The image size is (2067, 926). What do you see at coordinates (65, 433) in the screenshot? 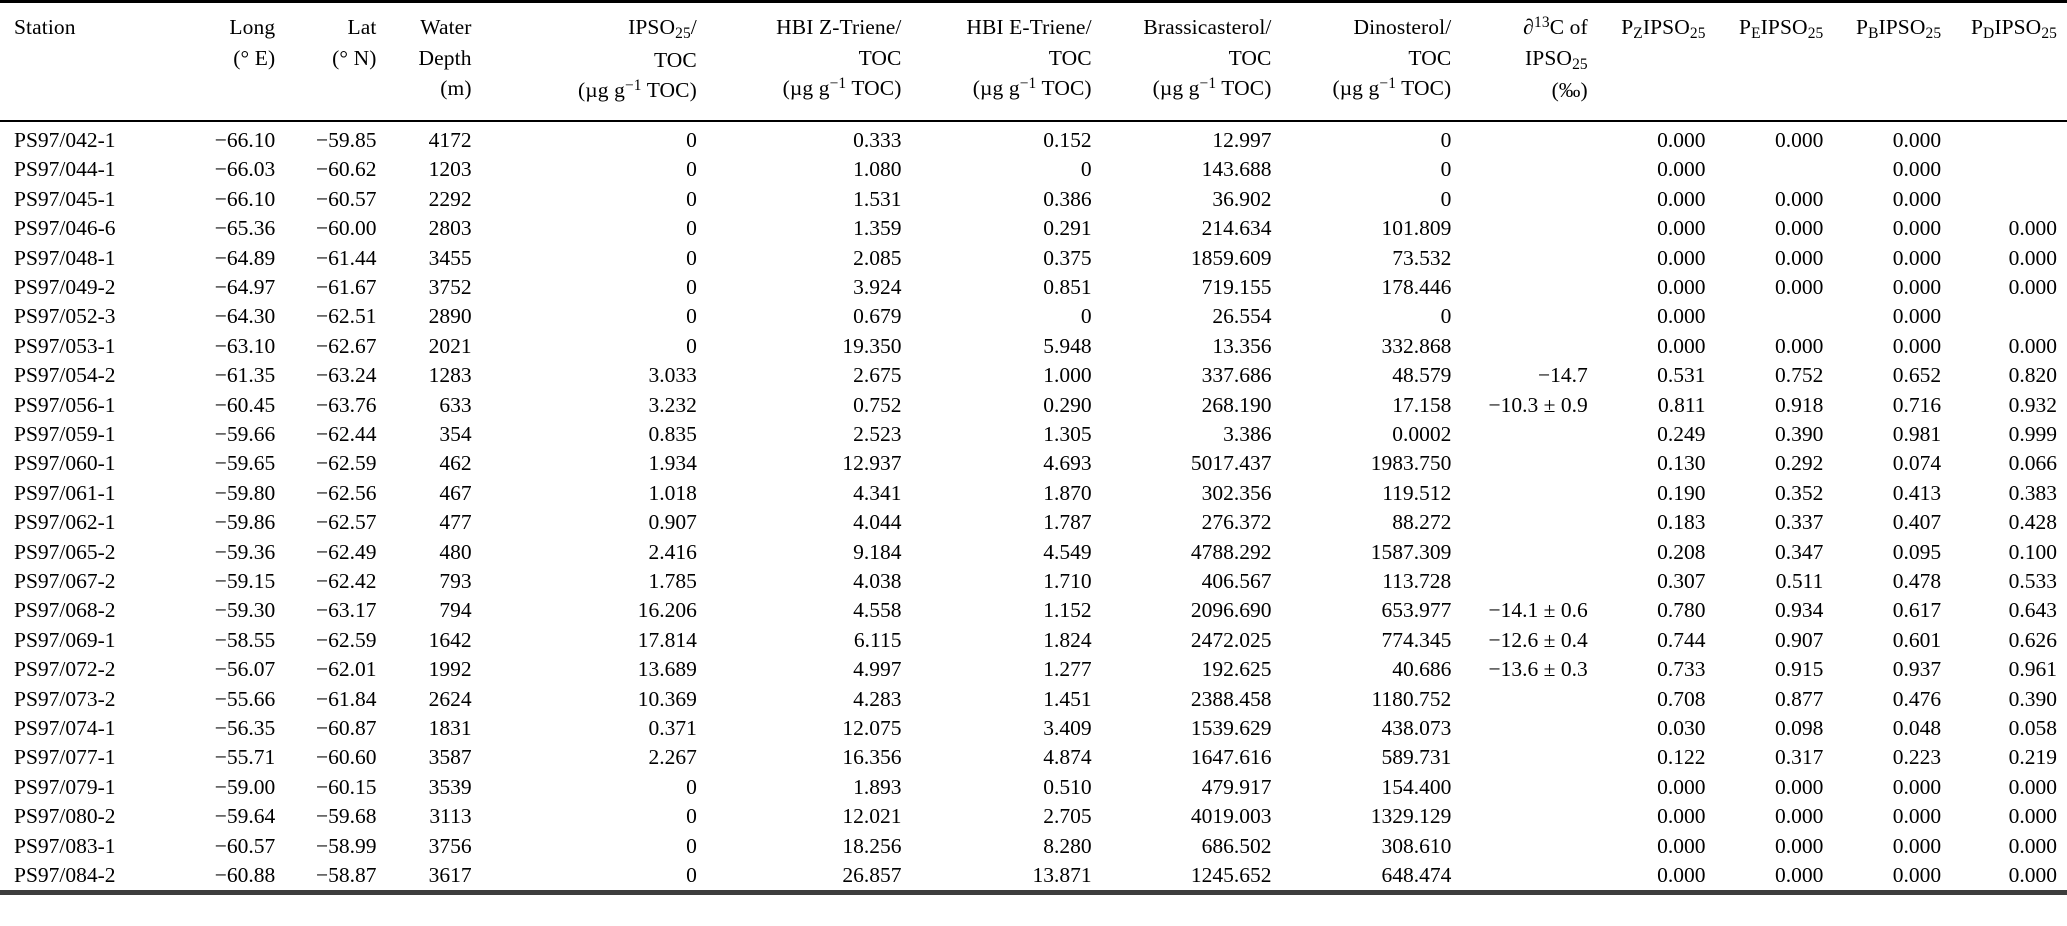
I see `station-cell: PS97/059-1` at bounding box center [65, 433].